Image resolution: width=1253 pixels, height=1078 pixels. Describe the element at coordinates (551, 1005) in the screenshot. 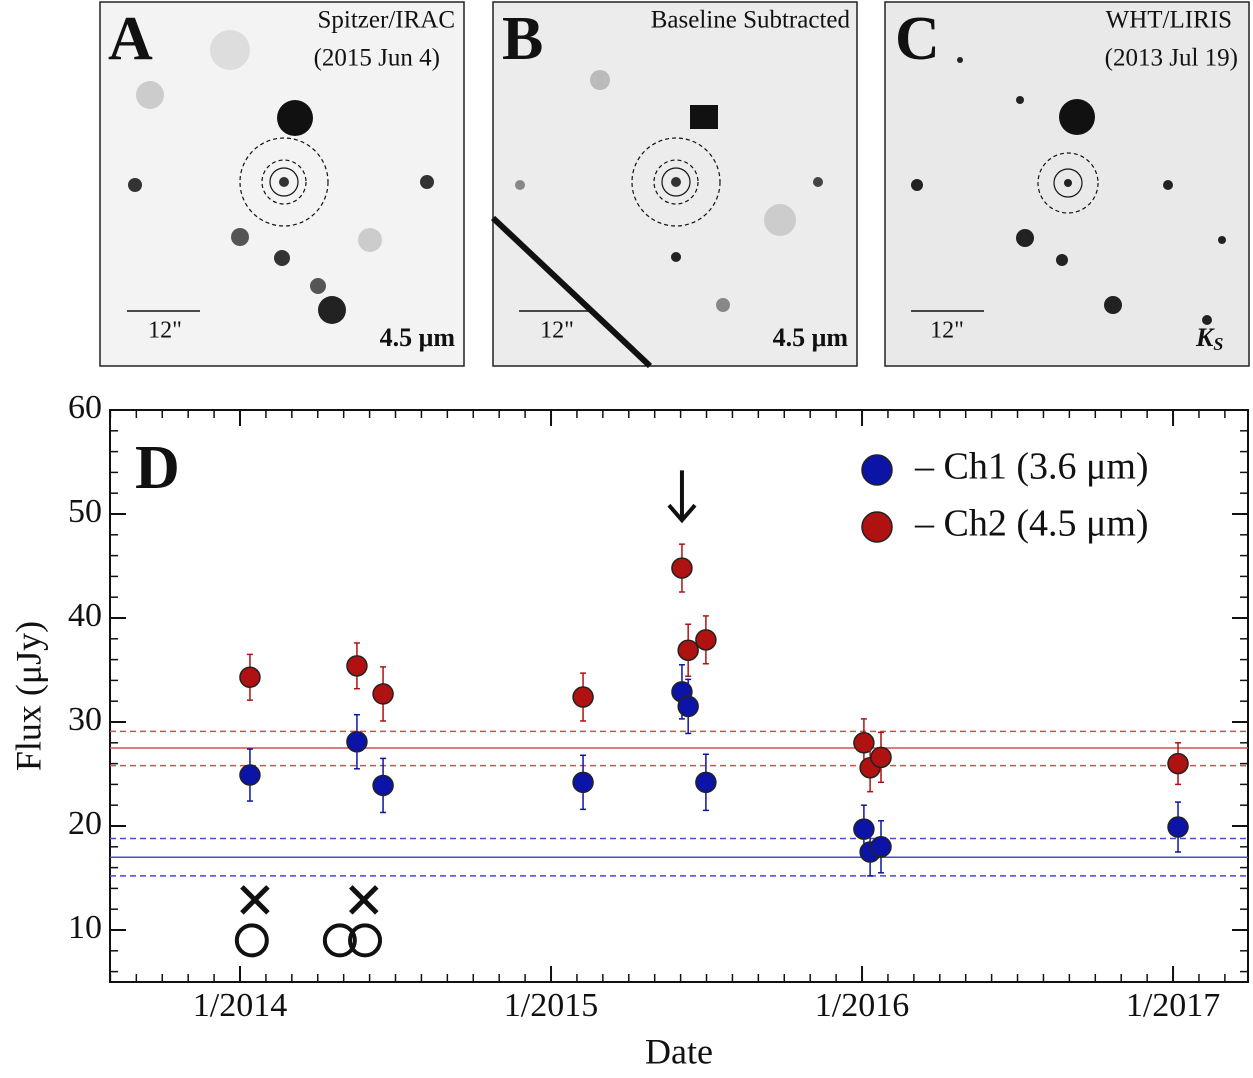

I see `x-tick-label: 1/2015` at that location.